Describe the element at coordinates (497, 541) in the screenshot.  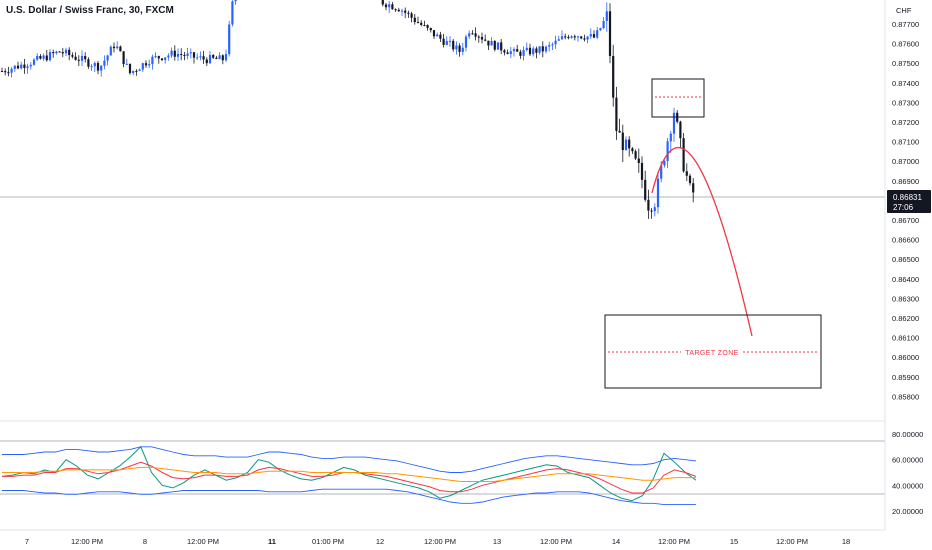
I see `time-tick-label: 13` at that location.